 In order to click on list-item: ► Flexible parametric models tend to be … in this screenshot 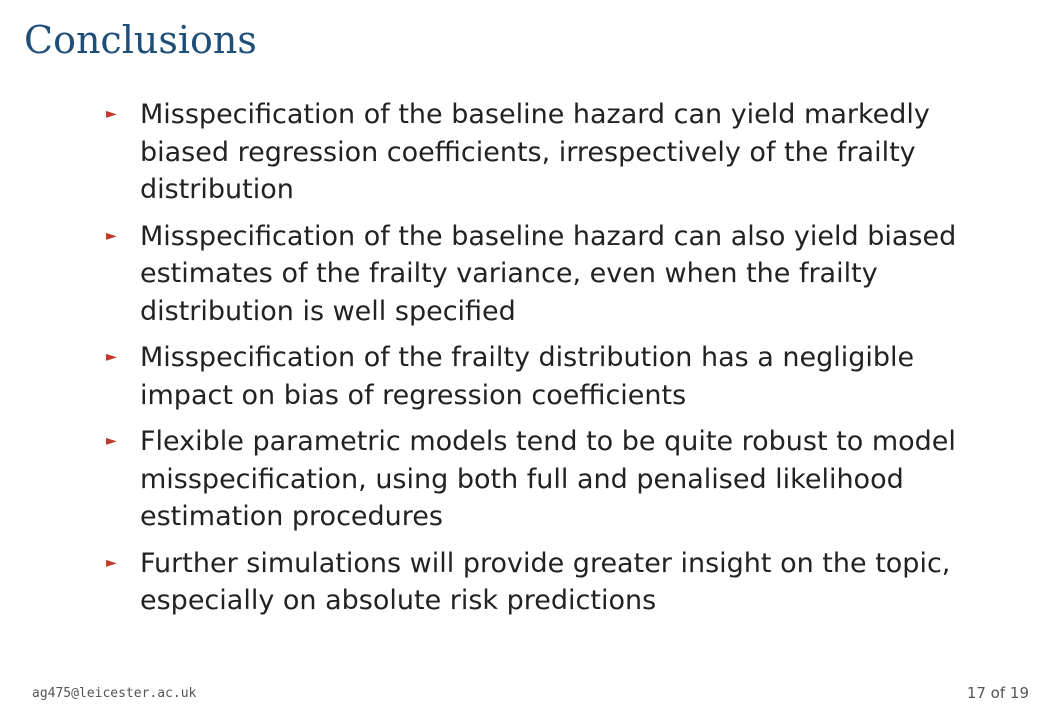, I will do `click(556, 479)`.